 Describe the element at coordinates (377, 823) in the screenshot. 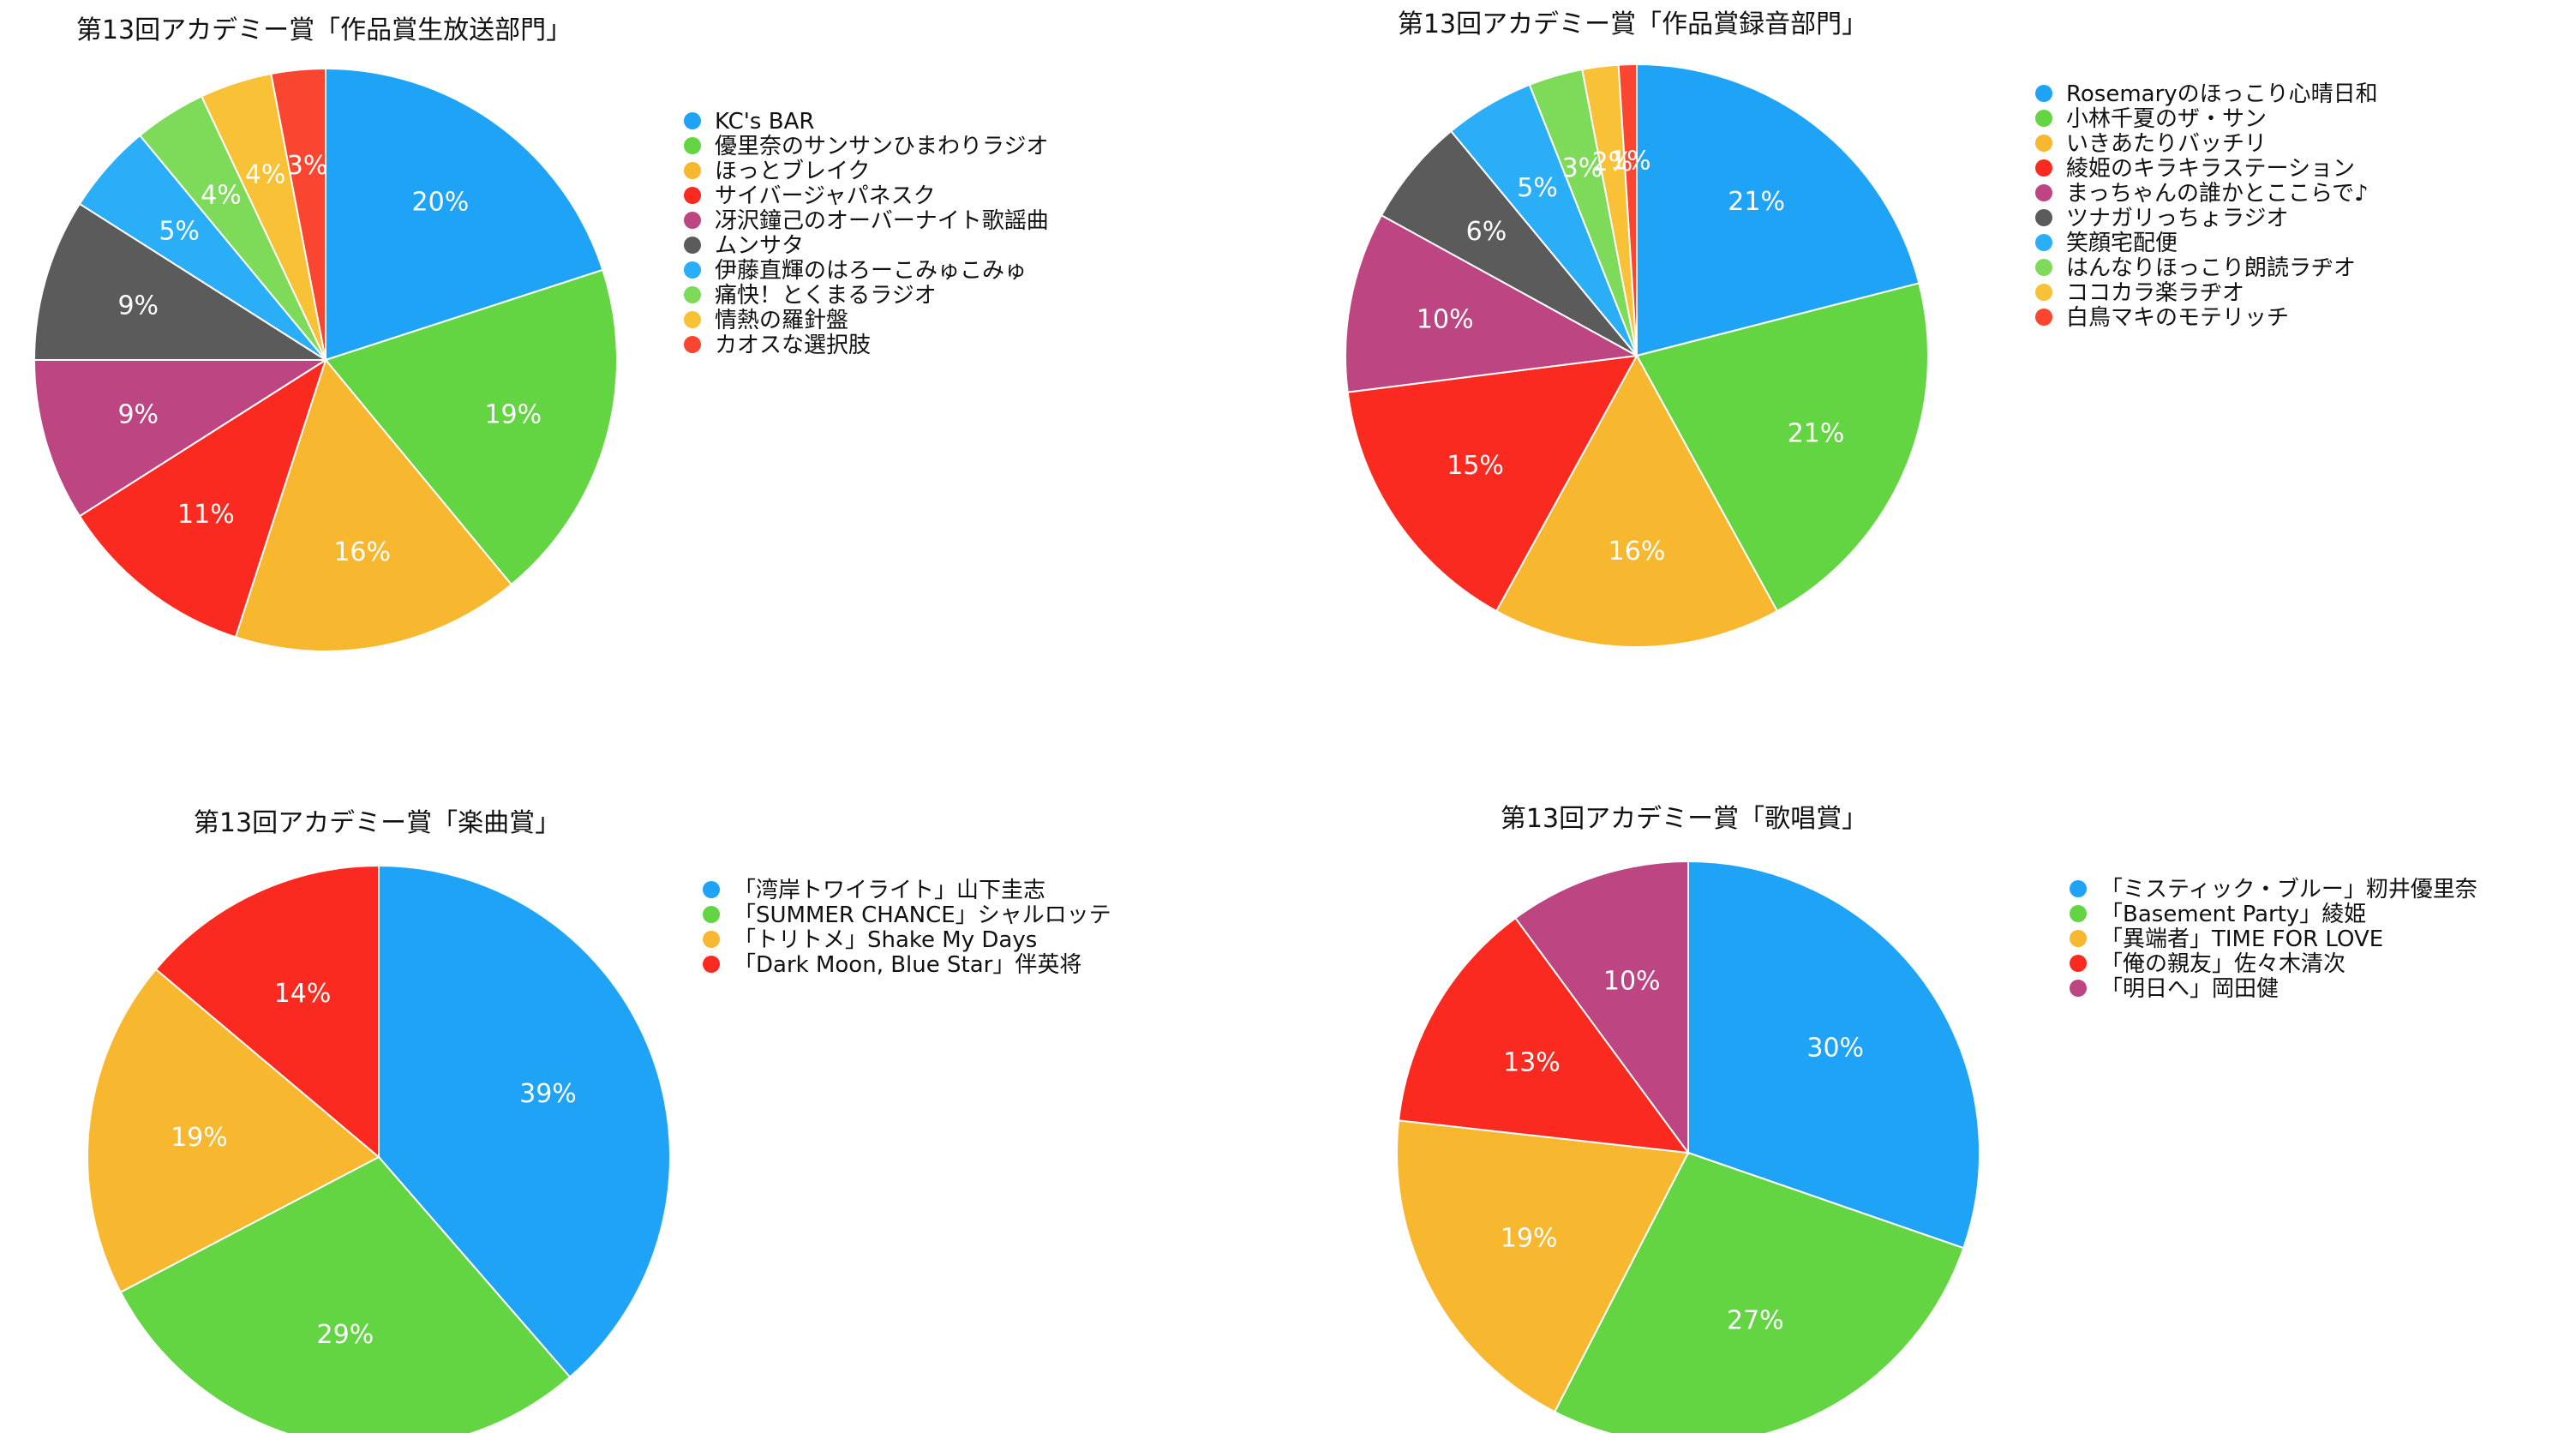

I see `chart-title: 第13回アカデミー賞「楽曲賞」` at that location.